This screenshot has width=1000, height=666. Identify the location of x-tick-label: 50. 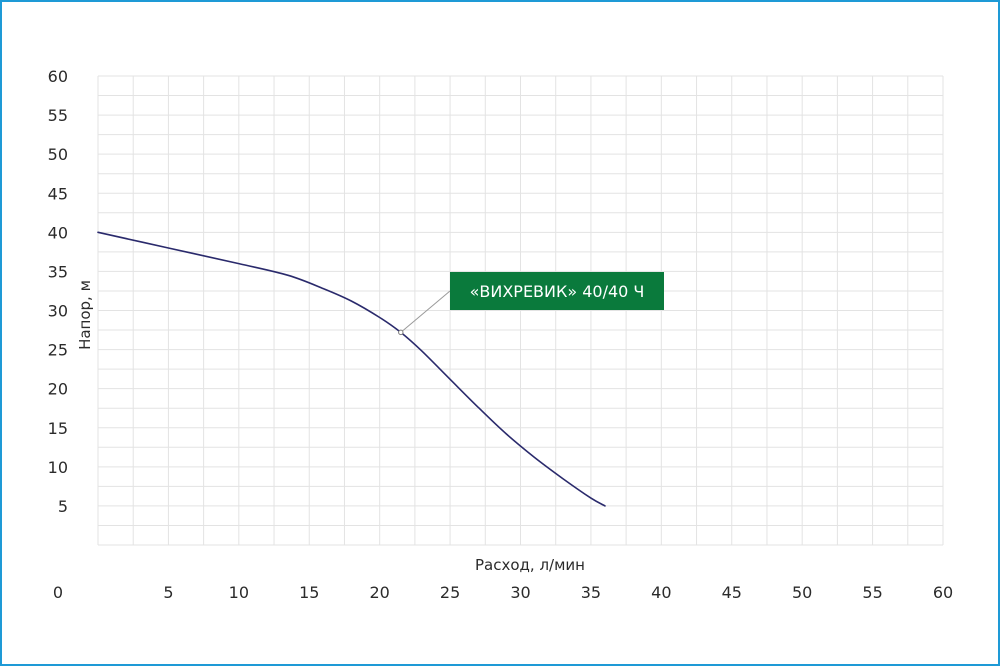
(802, 592).